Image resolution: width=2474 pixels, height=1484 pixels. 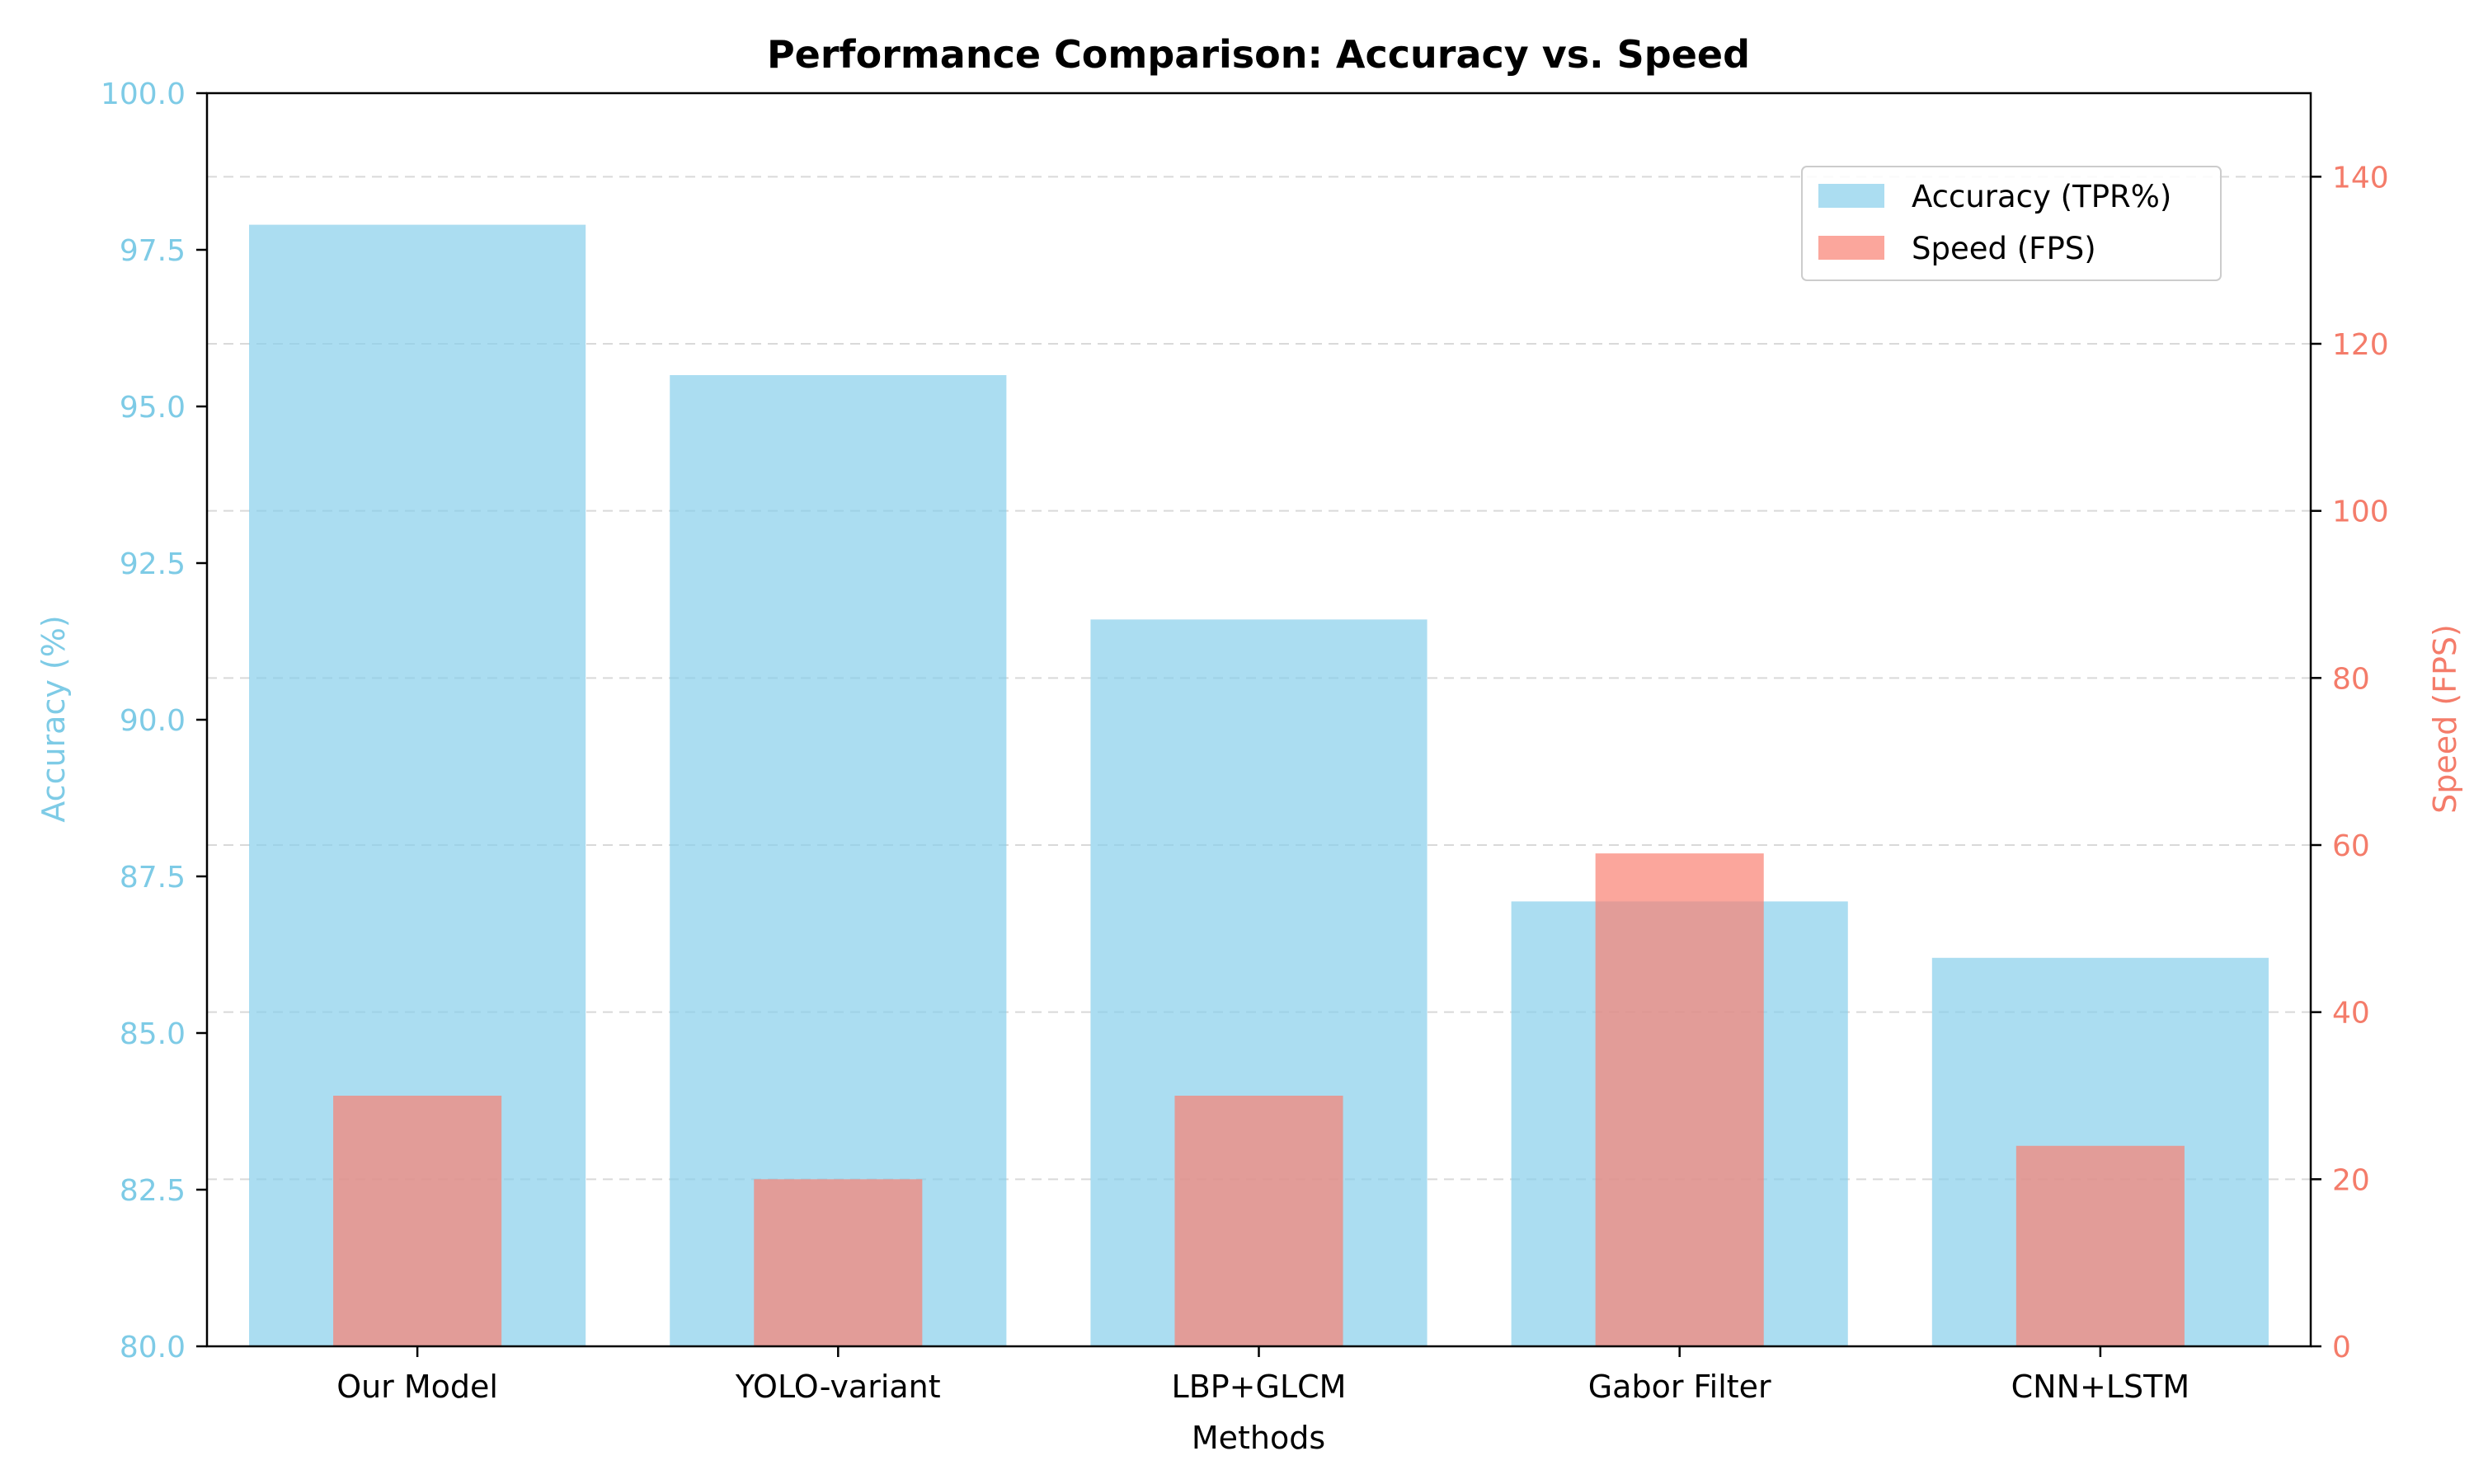 I want to click on left-tick-label: 97.5, so click(x=153, y=251).